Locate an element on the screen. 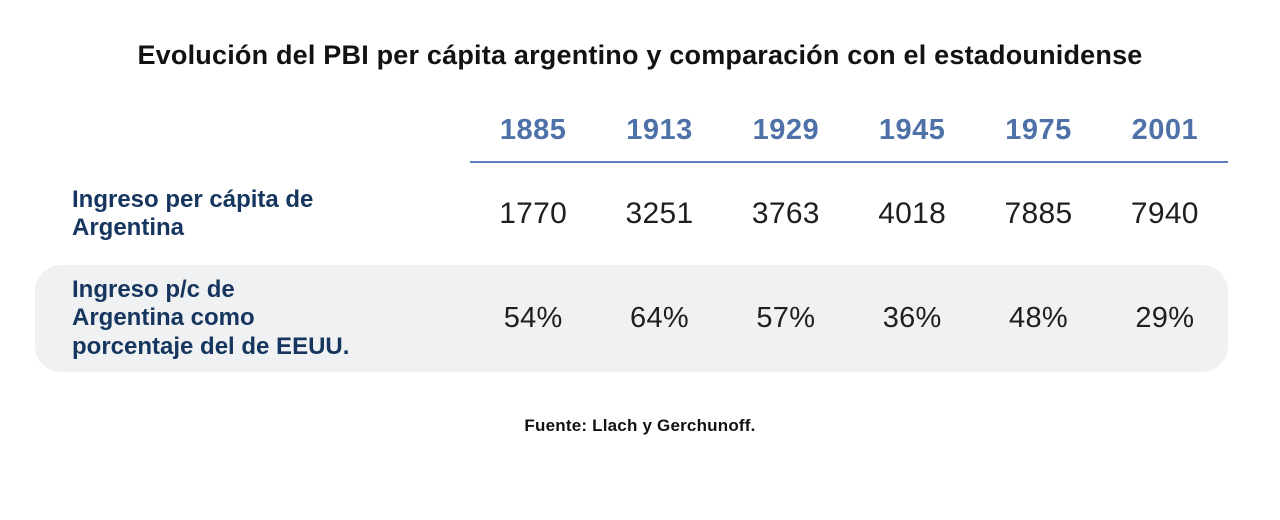 The height and width of the screenshot is (520, 1280). percentage-value-1885: 54% is located at coordinates (533, 318).